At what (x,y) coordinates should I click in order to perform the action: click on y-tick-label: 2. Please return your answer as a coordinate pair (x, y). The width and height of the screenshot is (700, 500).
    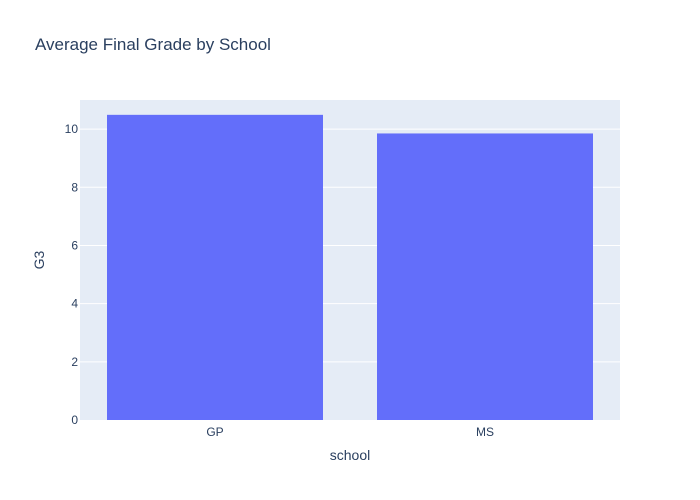
    Looking at the image, I should click on (74, 362).